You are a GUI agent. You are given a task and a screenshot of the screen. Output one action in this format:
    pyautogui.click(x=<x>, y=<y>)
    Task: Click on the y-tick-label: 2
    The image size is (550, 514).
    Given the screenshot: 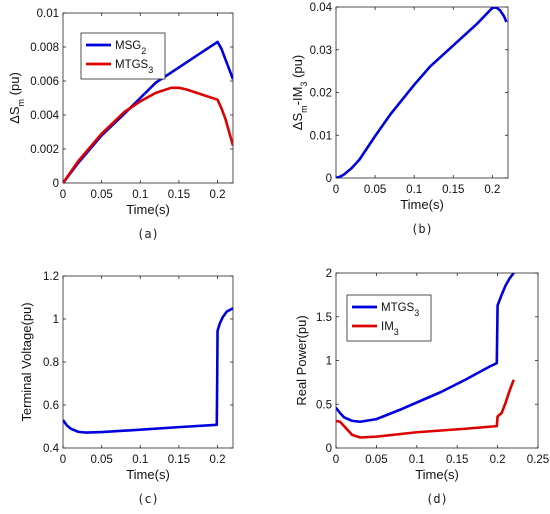 What is the action you would take?
    pyautogui.click(x=329, y=274)
    